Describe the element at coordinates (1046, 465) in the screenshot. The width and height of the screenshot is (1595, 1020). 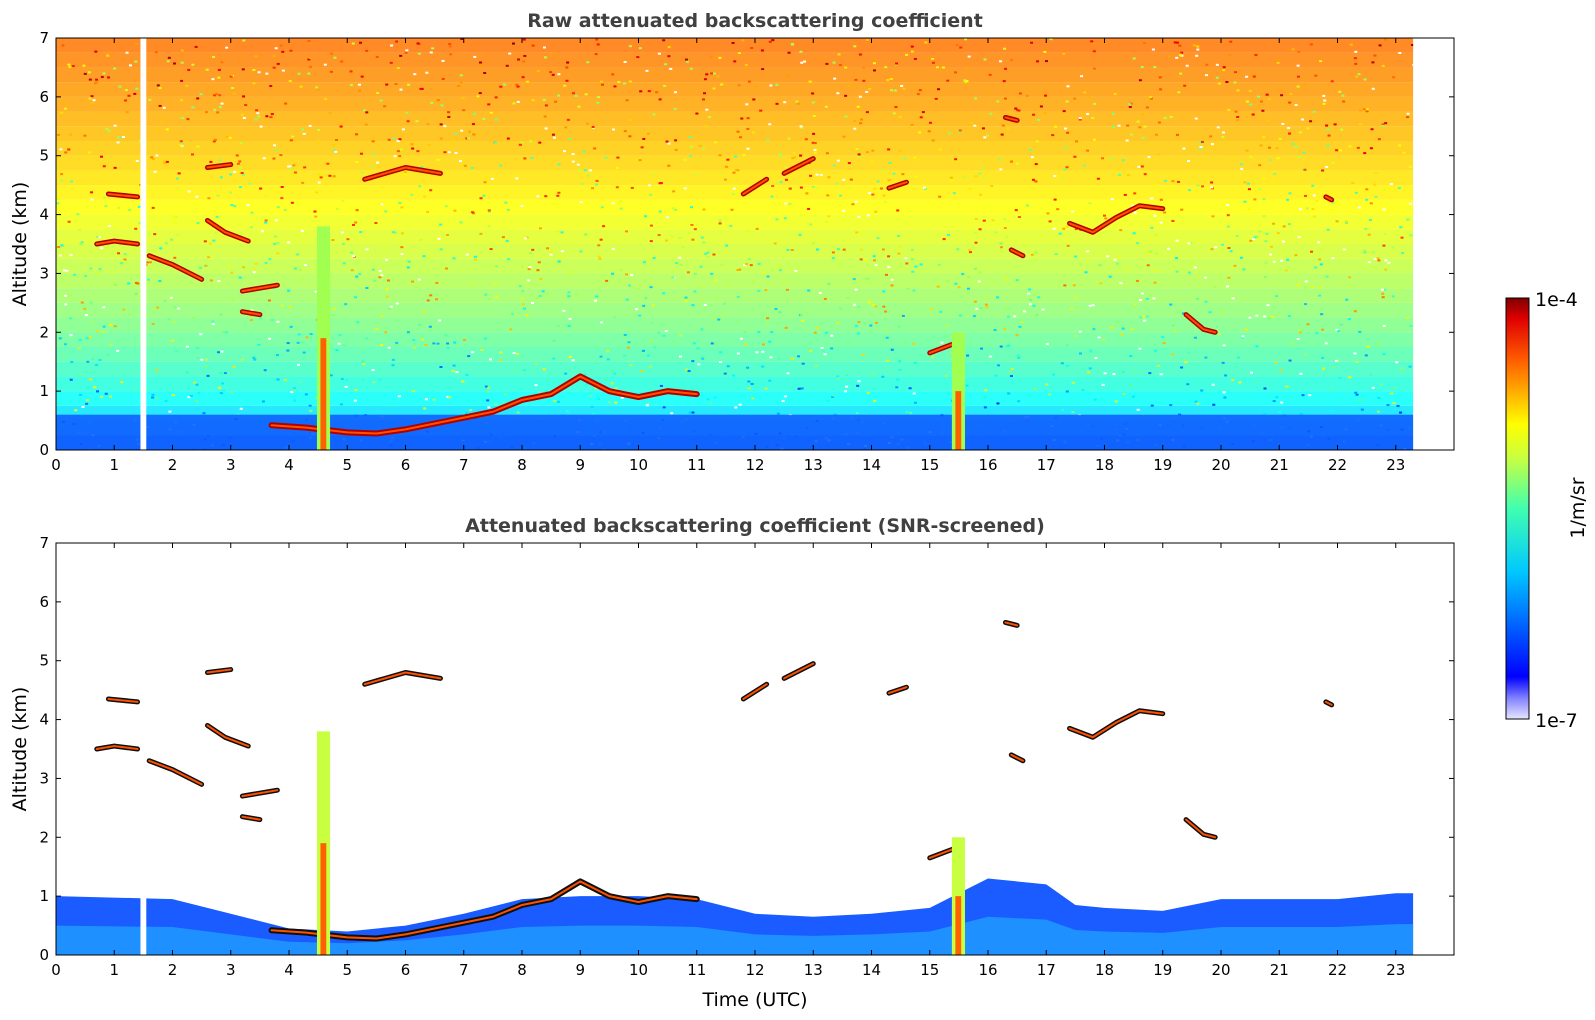
I see `x-tick-label: 17` at that location.